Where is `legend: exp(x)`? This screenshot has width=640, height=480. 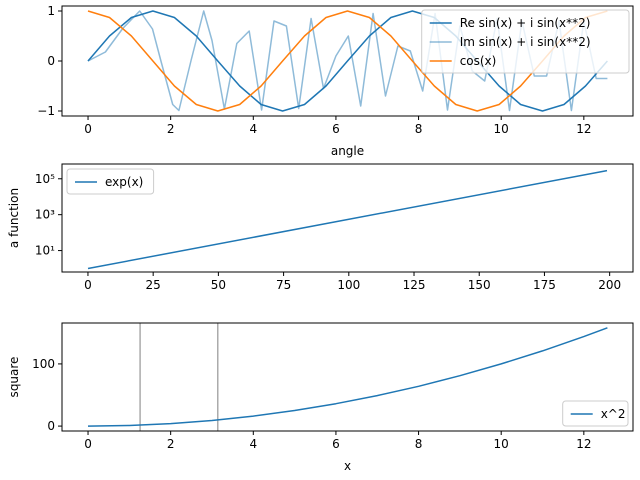
legend: exp(x) is located at coordinates (110, 181).